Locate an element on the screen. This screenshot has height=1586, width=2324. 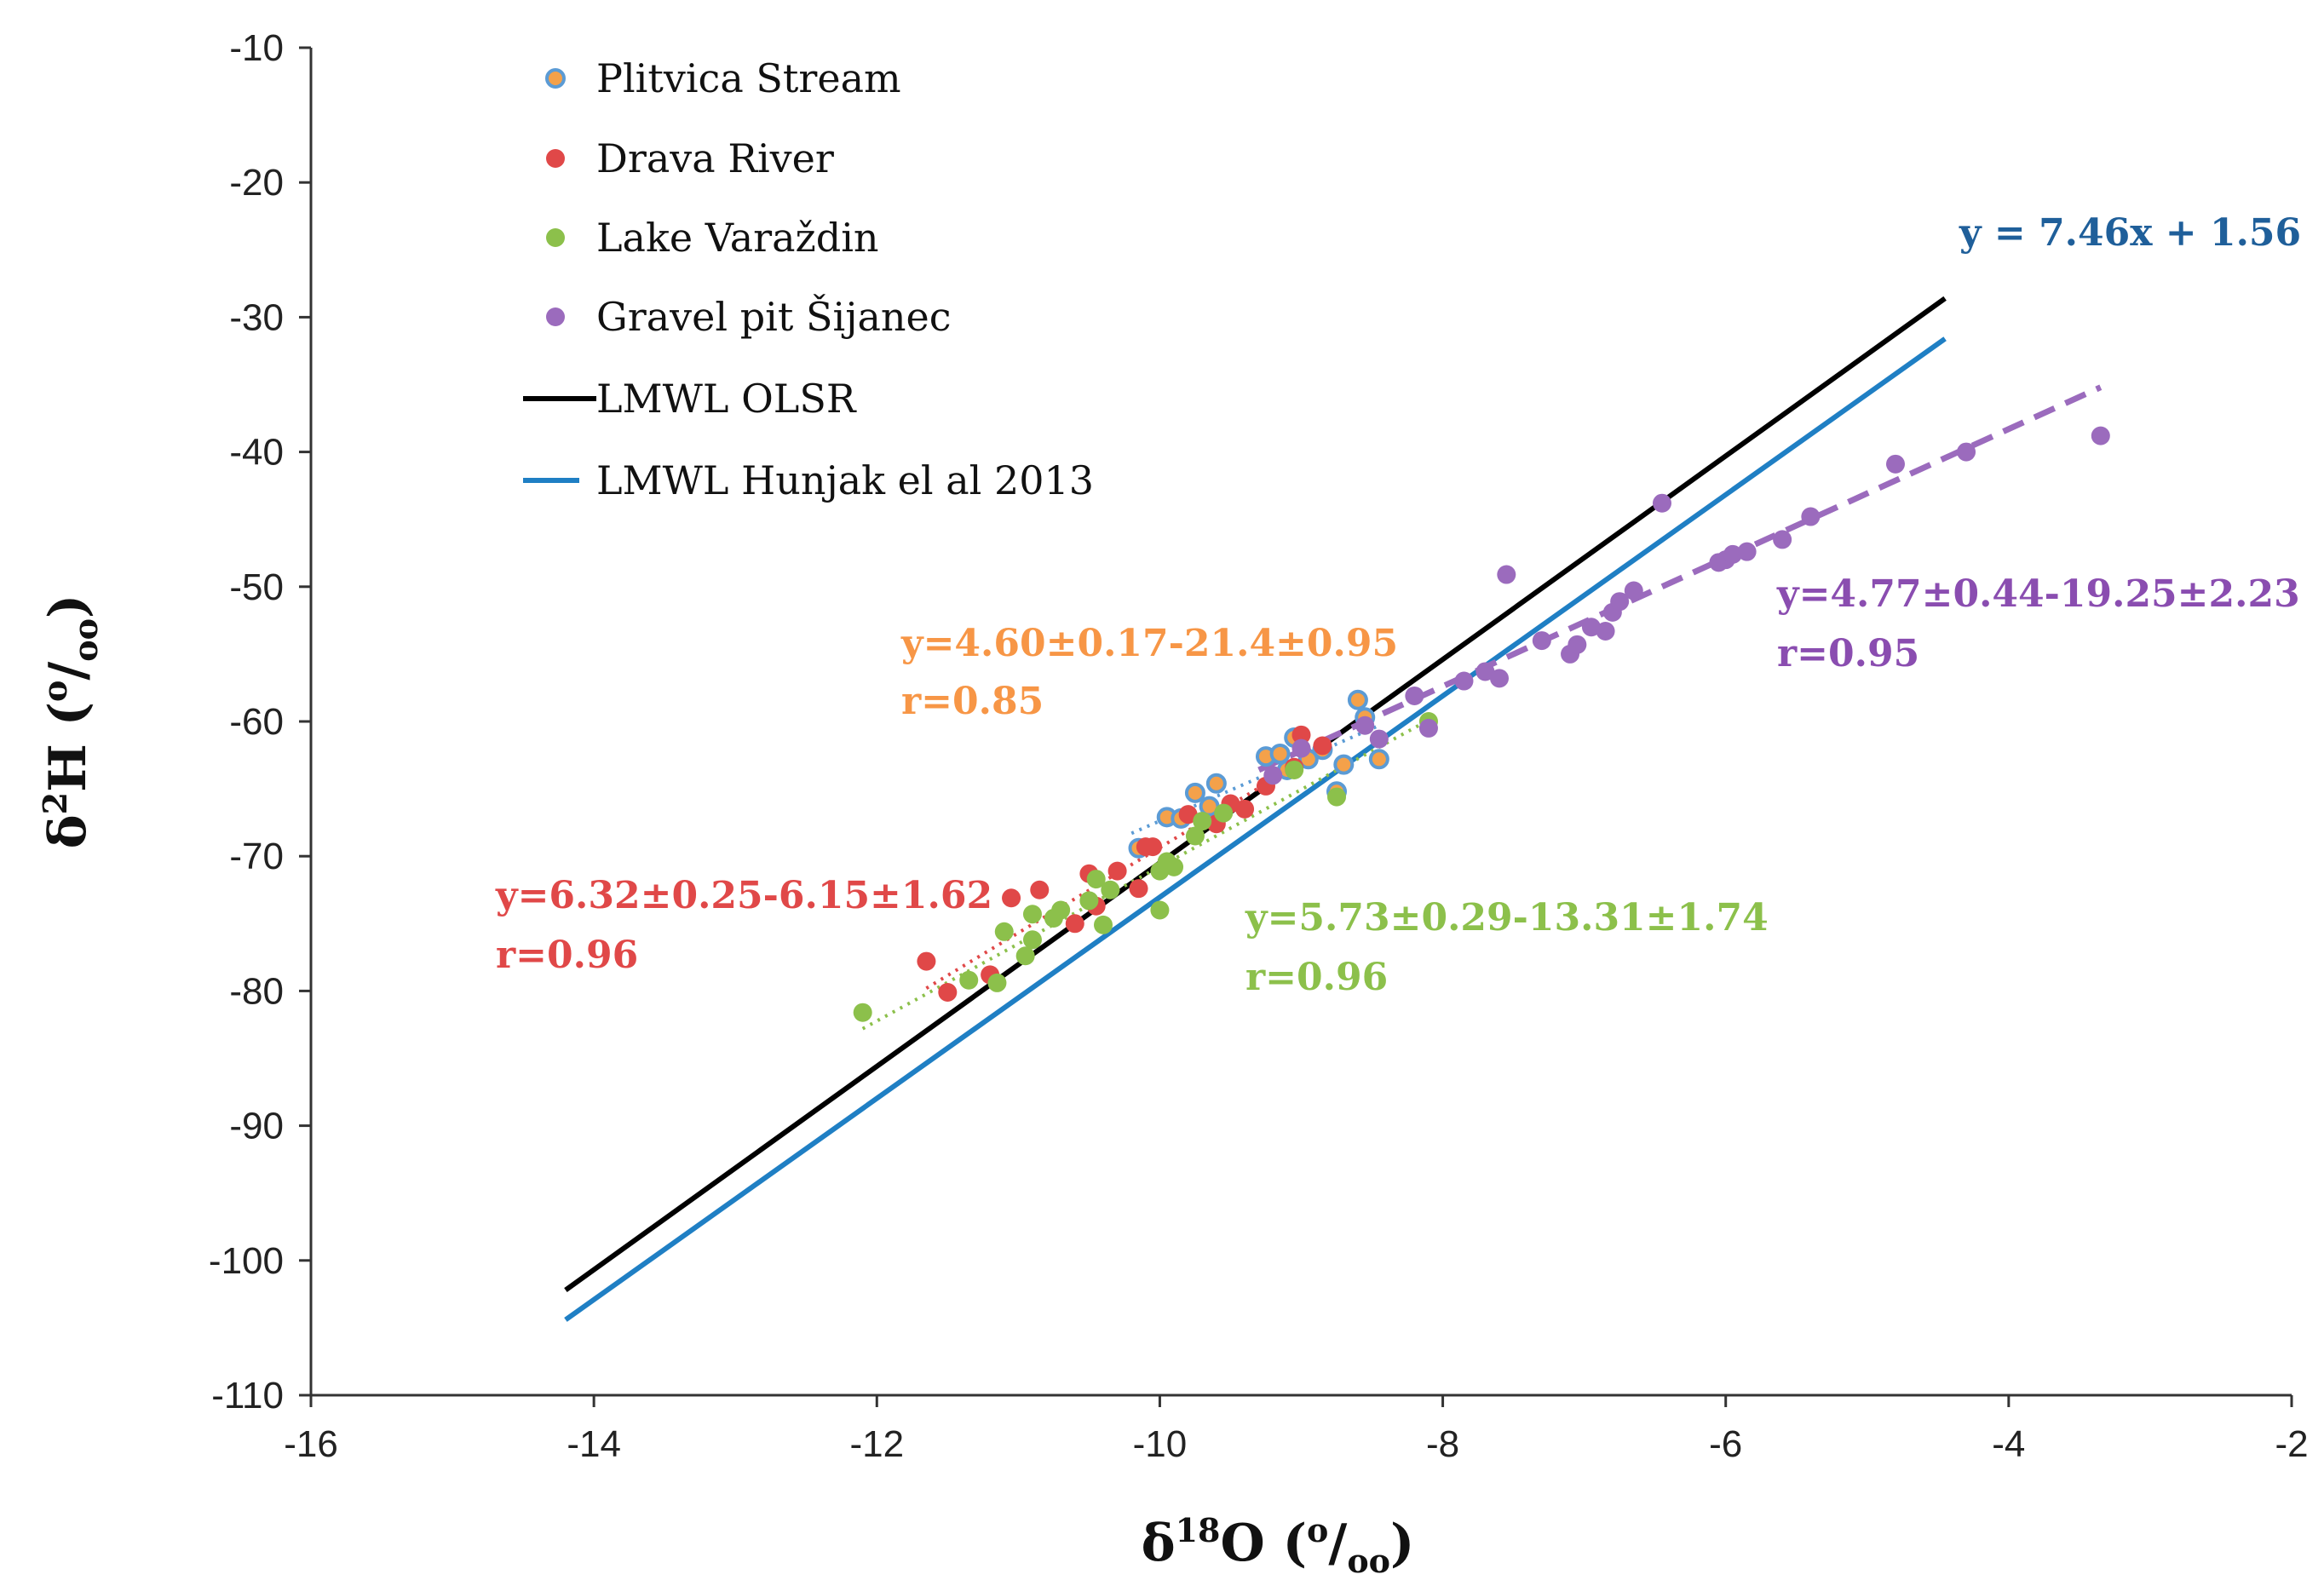
x-tick-label: -6 is located at coordinates (1725, 1444).